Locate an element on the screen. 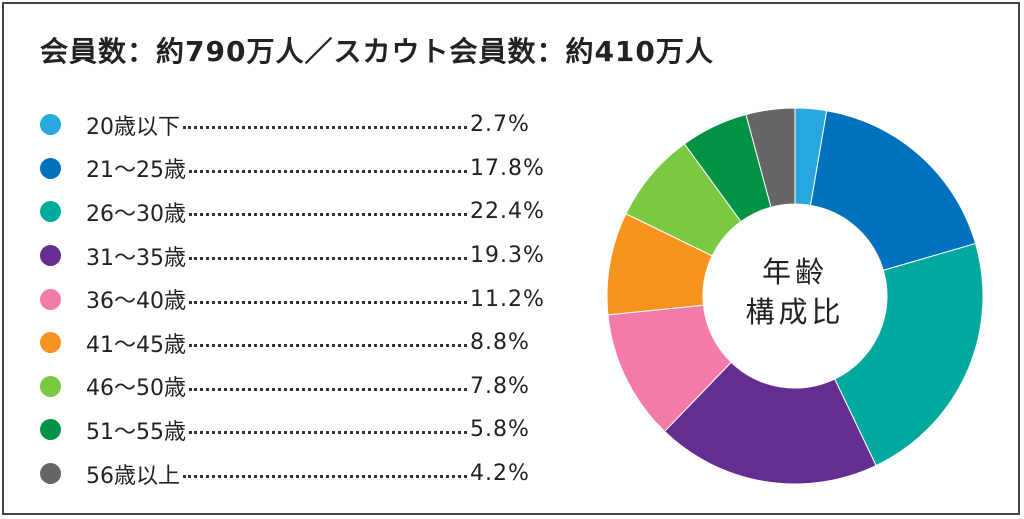 The height and width of the screenshot is (519, 1024). center-label-line-1: 年齢 is located at coordinates (794, 272).